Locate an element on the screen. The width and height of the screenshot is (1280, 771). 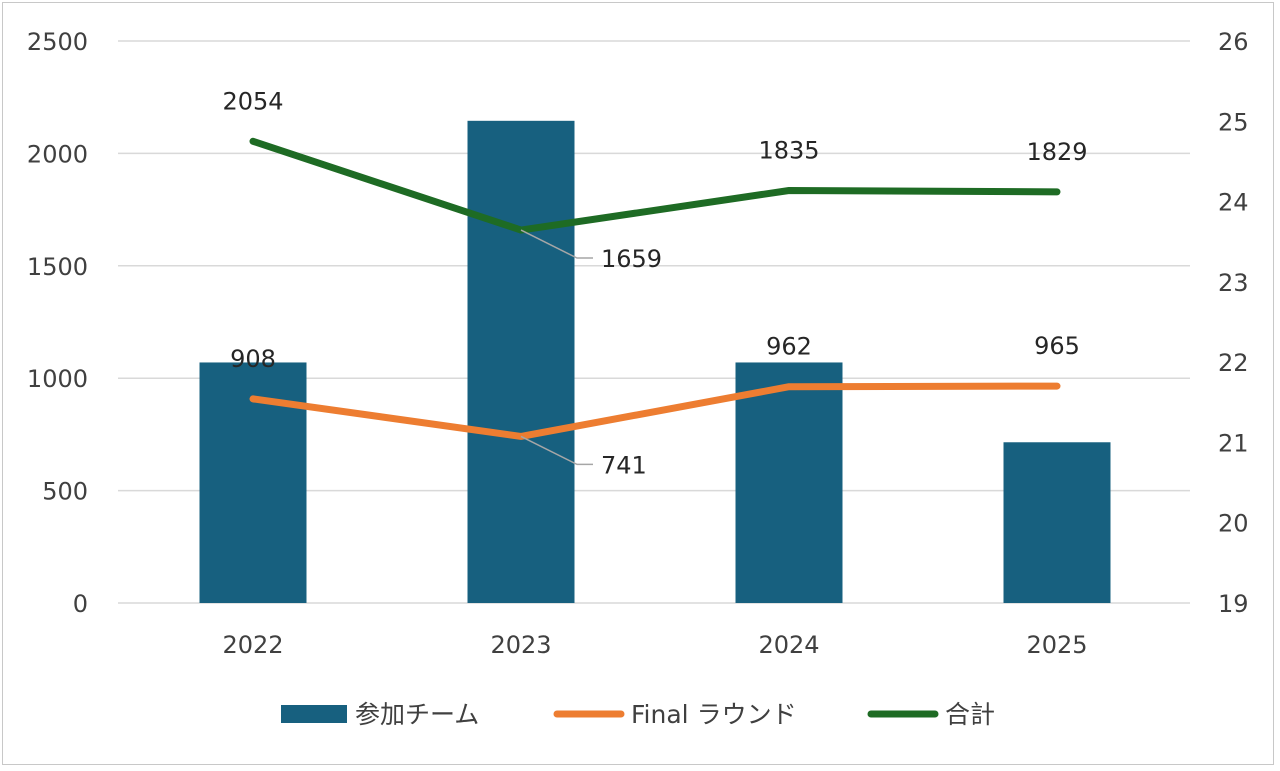
right-tick-label: 25 is located at coordinates (1233, 122).